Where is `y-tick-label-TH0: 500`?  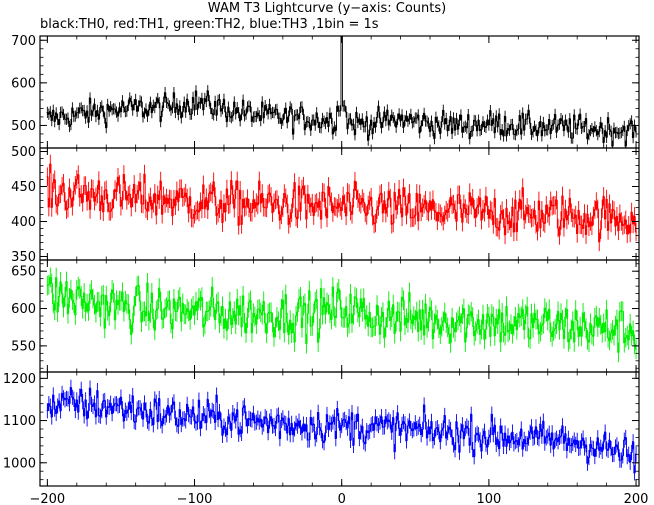
y-tick-label-TH0: 500 is located at coordinates (23, 126).